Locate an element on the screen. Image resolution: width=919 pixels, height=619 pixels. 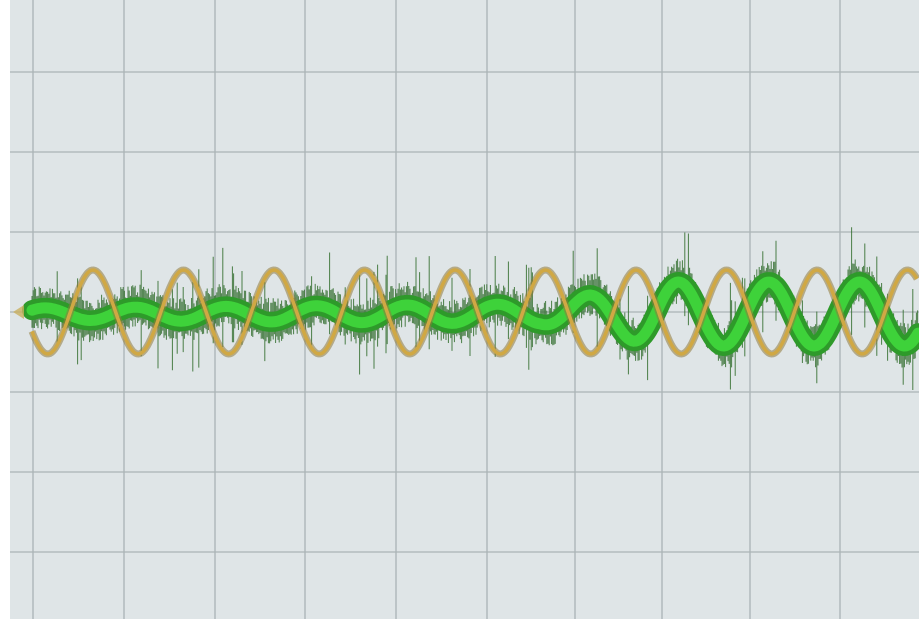
channel-marker is located at coordinates (18, 312).